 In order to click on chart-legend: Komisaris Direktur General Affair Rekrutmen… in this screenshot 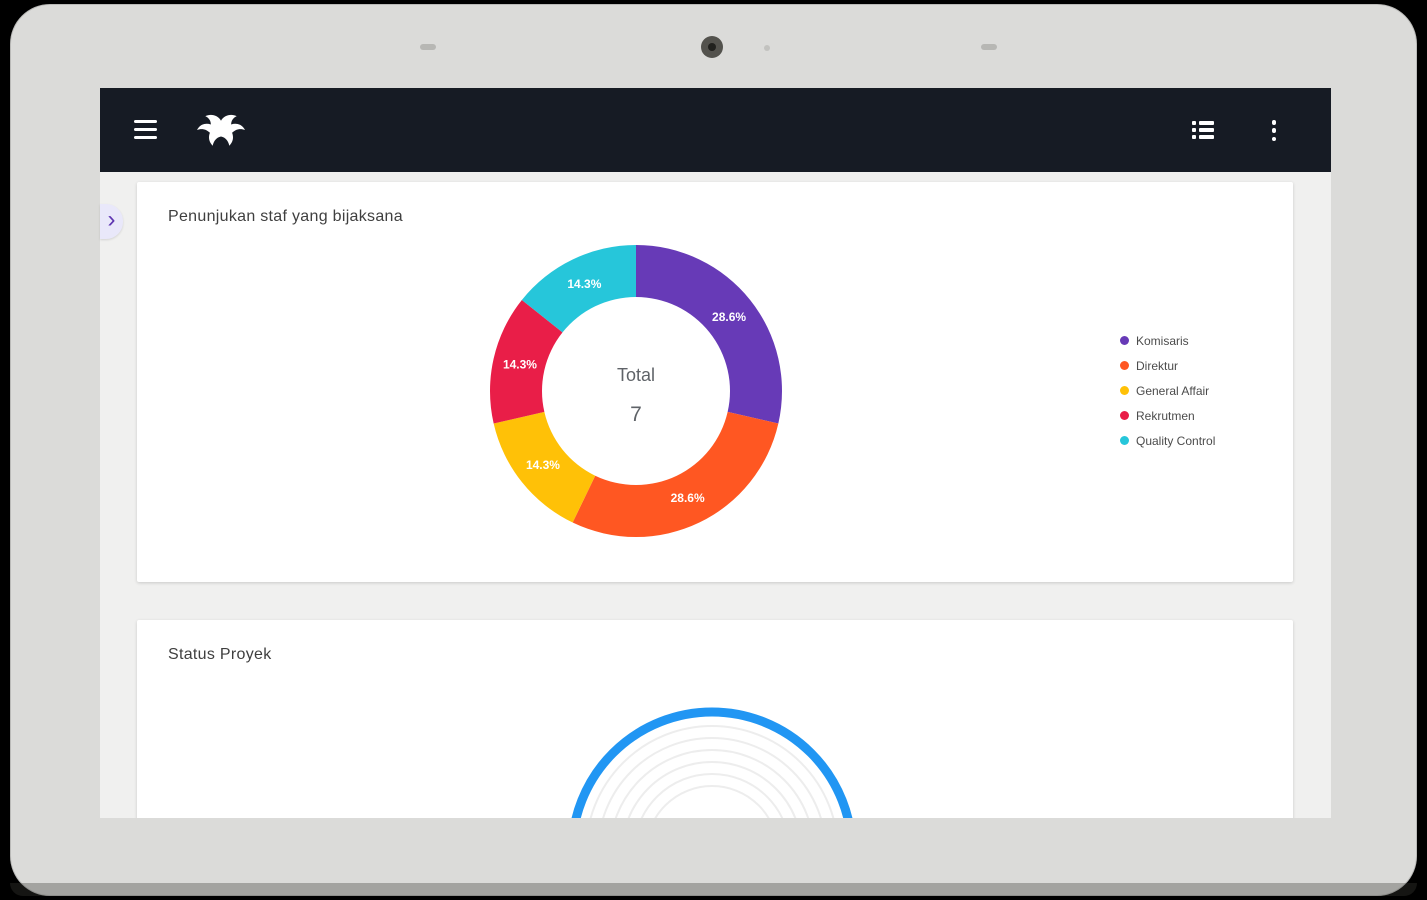, I will do `click(1167, 390)`.